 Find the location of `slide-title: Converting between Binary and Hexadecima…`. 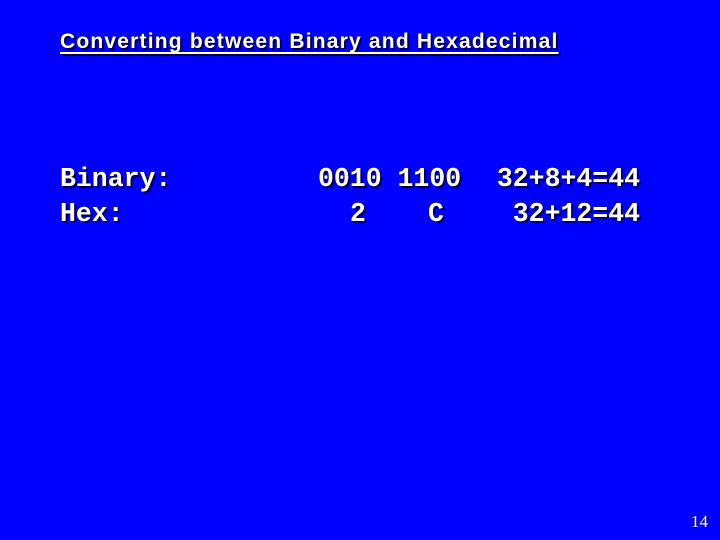

slide-title: Converting between Binary and Hexadecima… is located at coordinates (309, 41).